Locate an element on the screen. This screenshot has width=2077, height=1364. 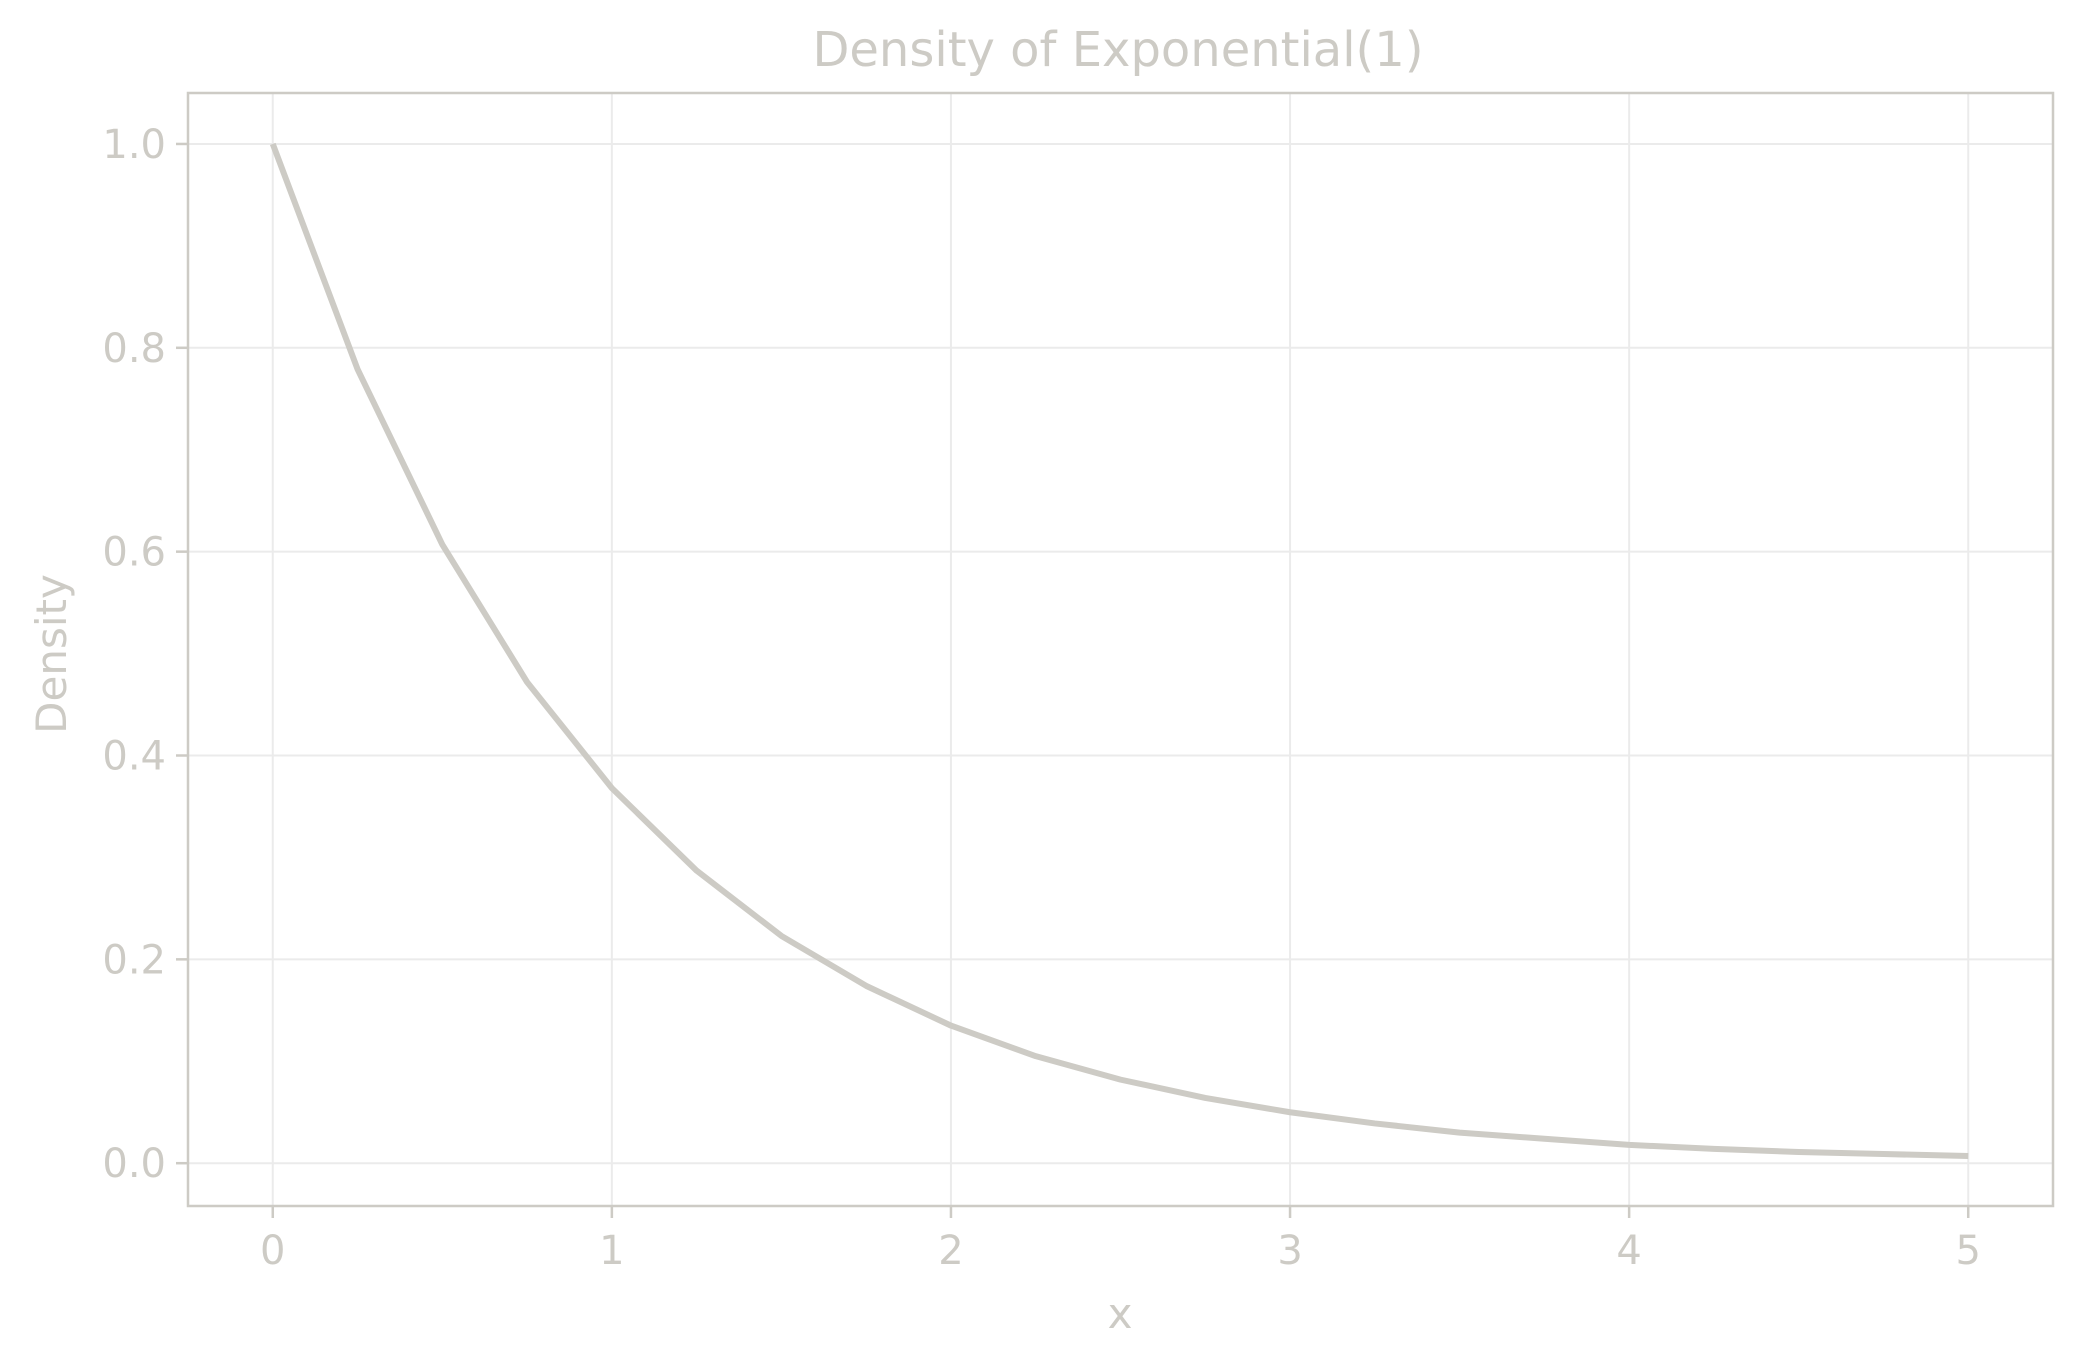
x-tick-label: 2 is located at coordinates (950, 1251).